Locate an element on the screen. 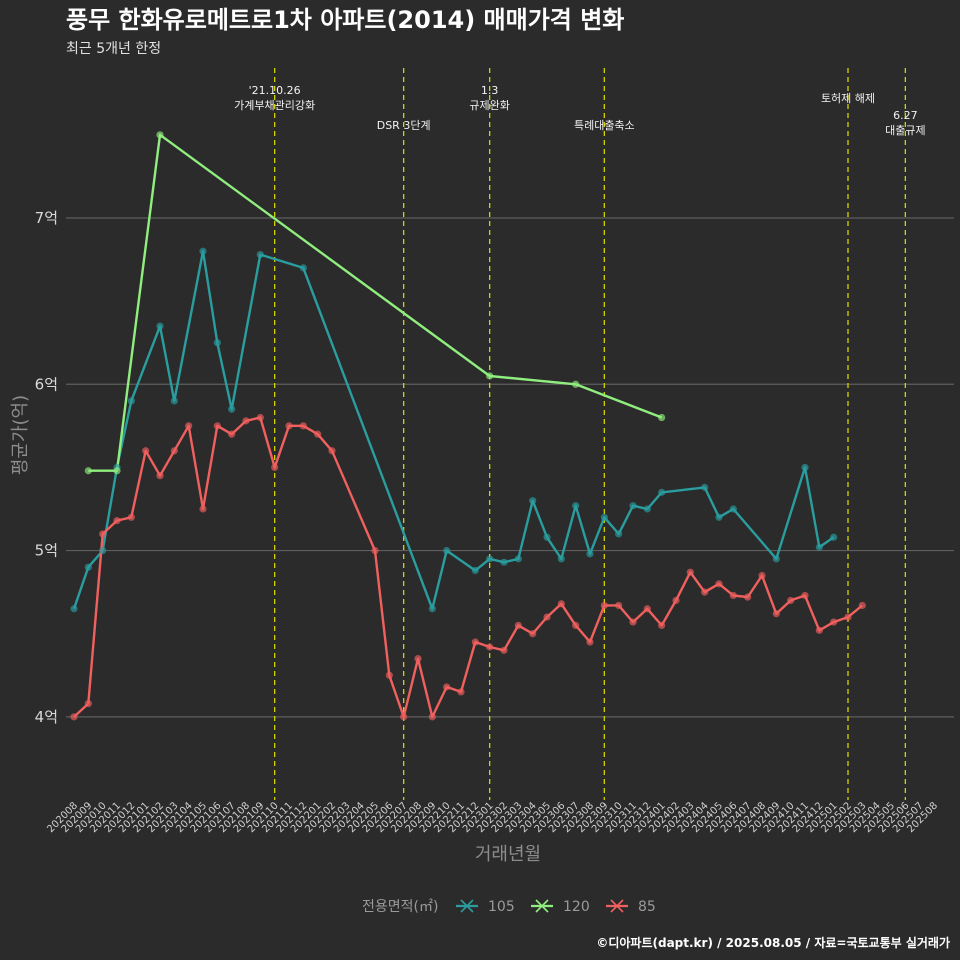  chart-title: 풍무 한화유로메트로1차 아파트(2014) 매매가격 변화 is located at coordinates (345, 20).